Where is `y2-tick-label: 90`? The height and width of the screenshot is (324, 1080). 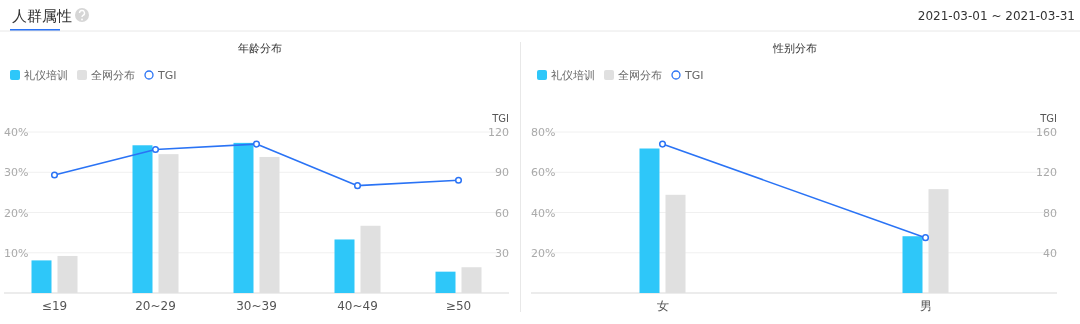 y2-tick-label: 90 is located at coordinates (502, 173).